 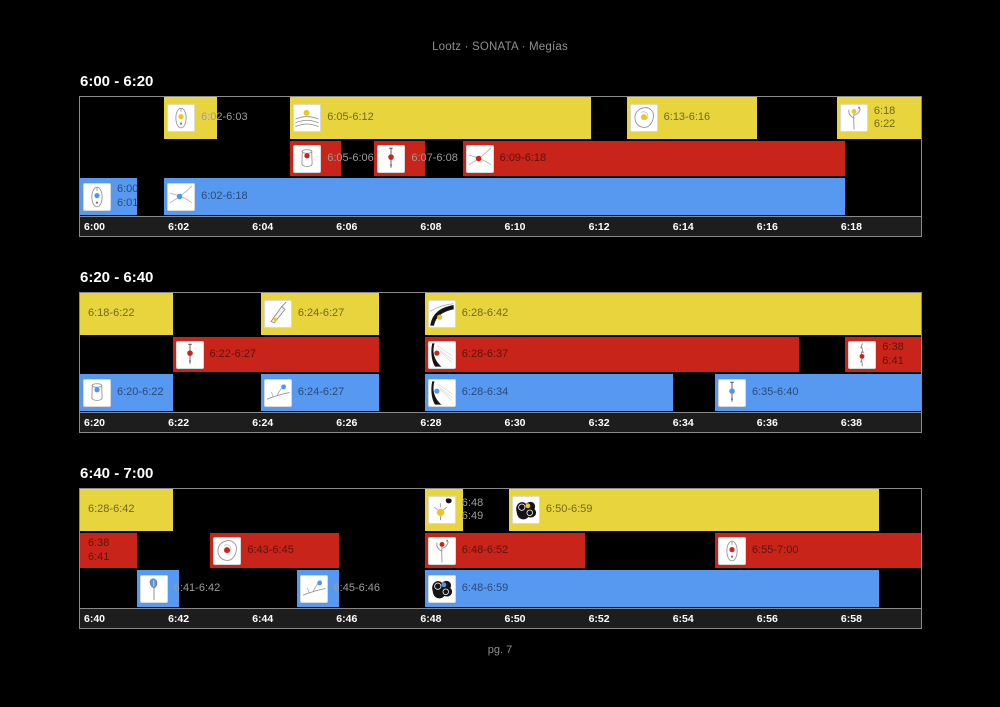 What do you see at coordinates (479, 158) in the screenshot?
I see `crossing-arcs-icon` at bounding box center [479, 158].